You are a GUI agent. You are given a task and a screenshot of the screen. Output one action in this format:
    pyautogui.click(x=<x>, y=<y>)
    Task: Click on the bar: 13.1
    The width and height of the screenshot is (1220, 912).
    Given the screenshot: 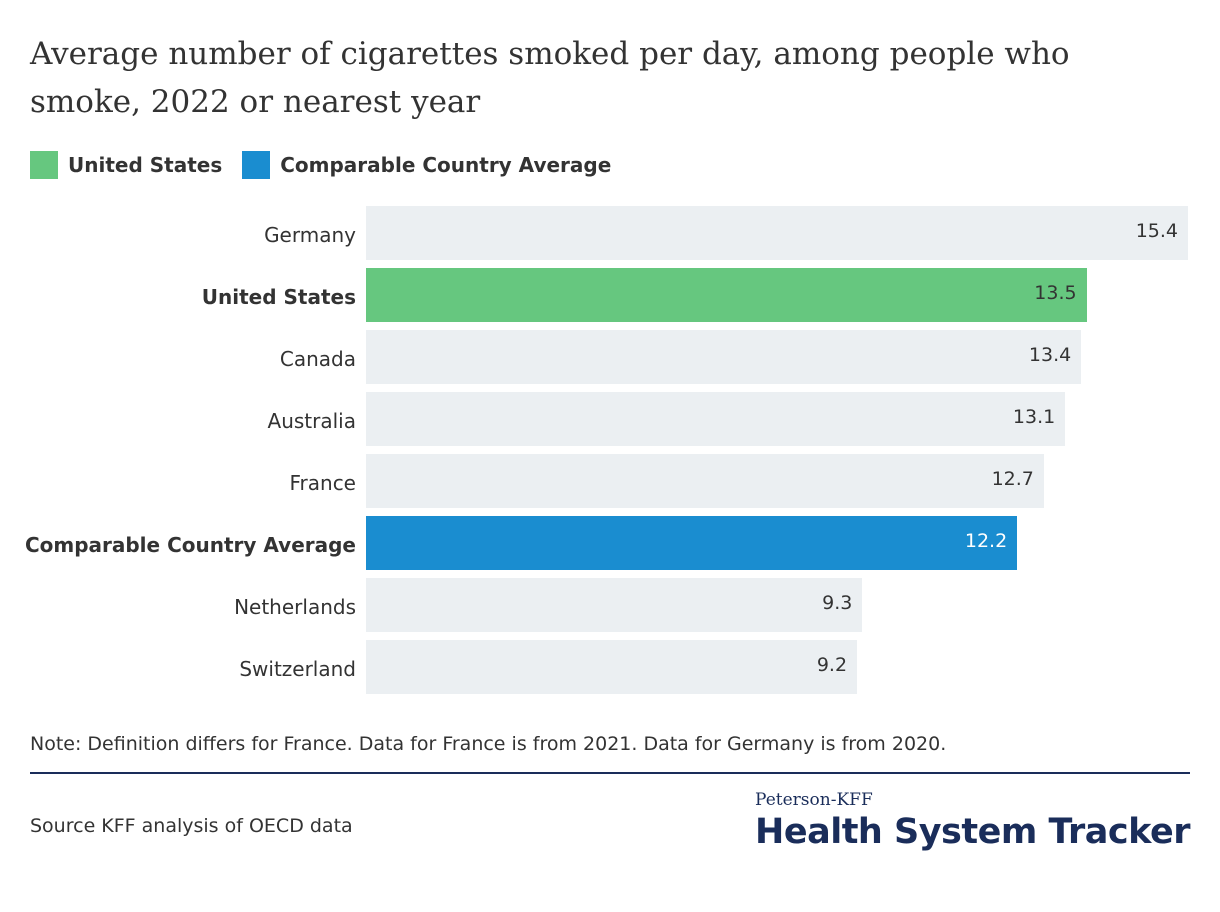 What is the action you would take?
    pyautogui.click(x=716, y=419)
    